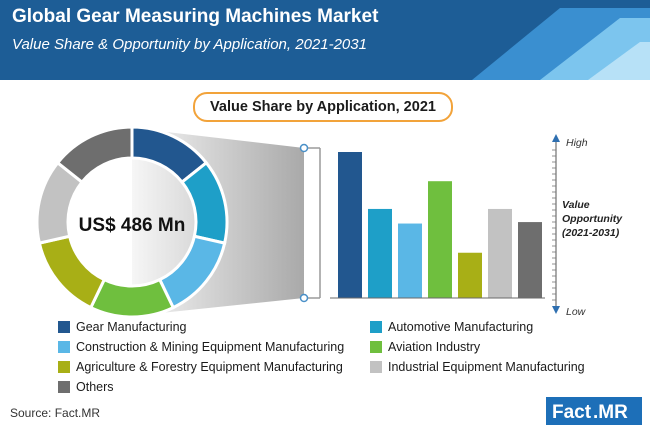 The height and width of the screenshot is (431, 650). Describe the element at coordinates (577, 143) in the screenshot. I see `axis-high-label: High` at that location.